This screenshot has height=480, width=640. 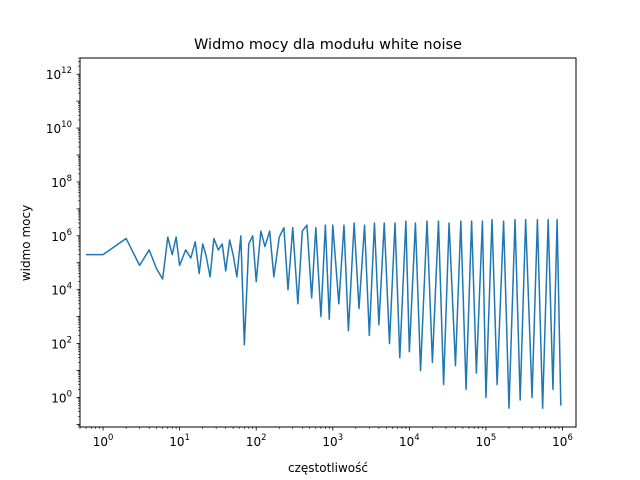 I want to click on y-tick-label: 10⁴, so click(x=61, y=290).